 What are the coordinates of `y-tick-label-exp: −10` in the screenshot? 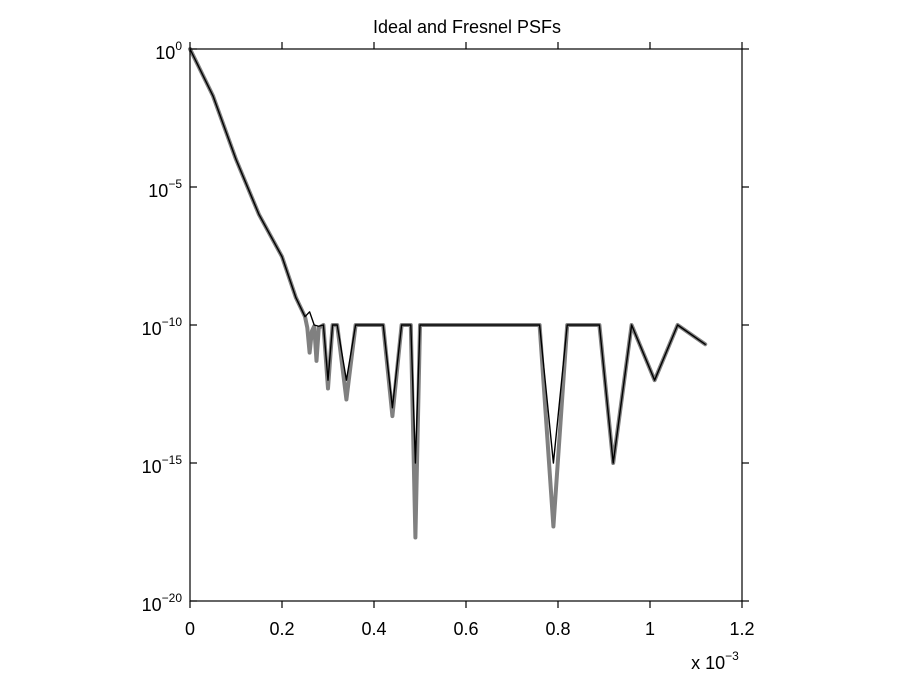 It's located at (172, 322).